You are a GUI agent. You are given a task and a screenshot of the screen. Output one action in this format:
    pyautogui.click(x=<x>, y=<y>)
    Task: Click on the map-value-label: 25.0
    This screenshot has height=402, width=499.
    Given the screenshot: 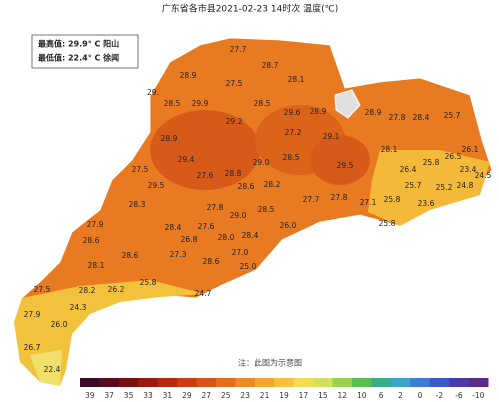 What is the action you would take?
    pyautogui.click(x=248, y=266)
    